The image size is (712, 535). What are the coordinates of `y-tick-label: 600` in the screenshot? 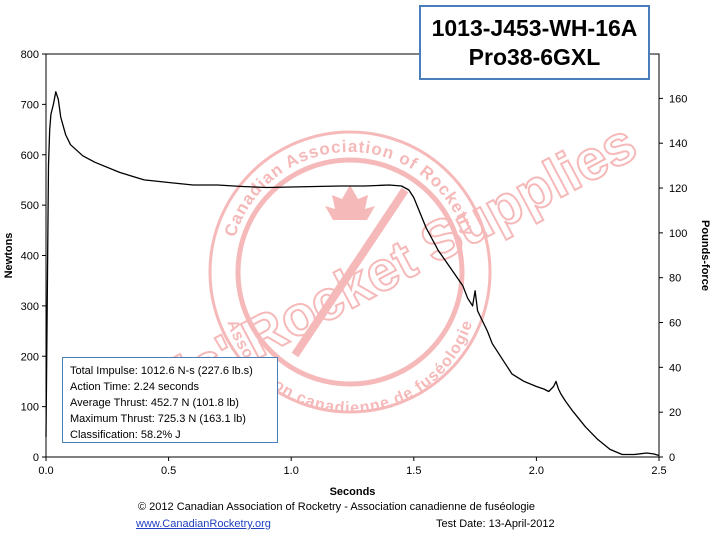 It's located at (30, 156).